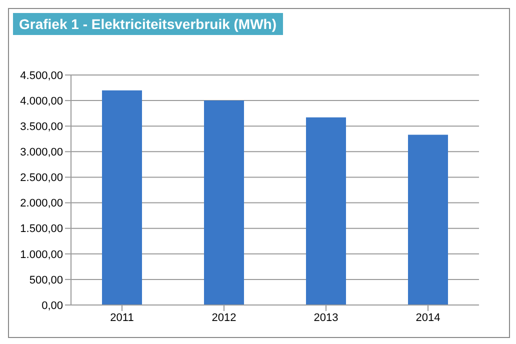 Image resolution: width=516 pixels, height=344 pixels. What do you see at coordinates (41, 229) in the screenshot?
I see `y-tick-label: 1.500,00` at bounding box center [41, 229].